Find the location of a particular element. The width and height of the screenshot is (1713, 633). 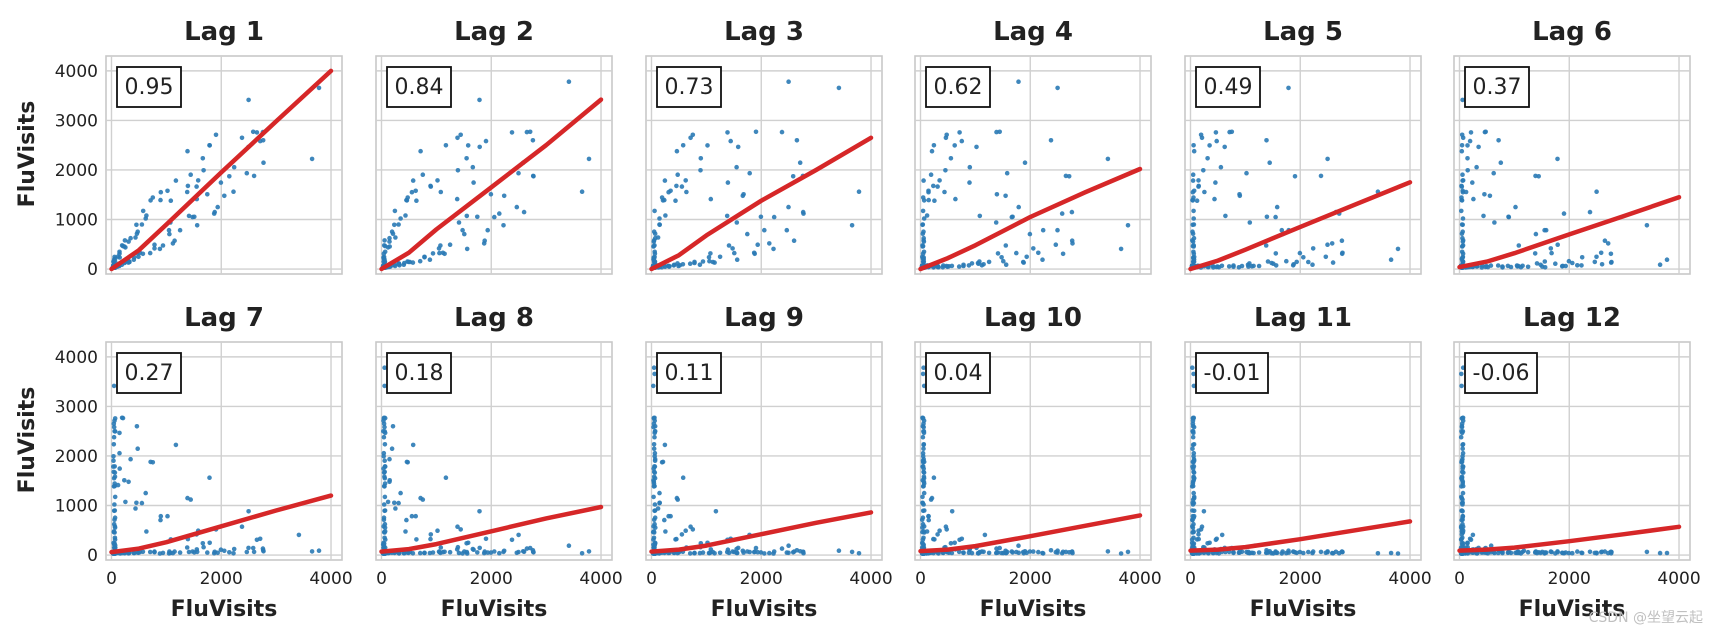

y-tick-label: 2000 is located at coordinates (76, 457).